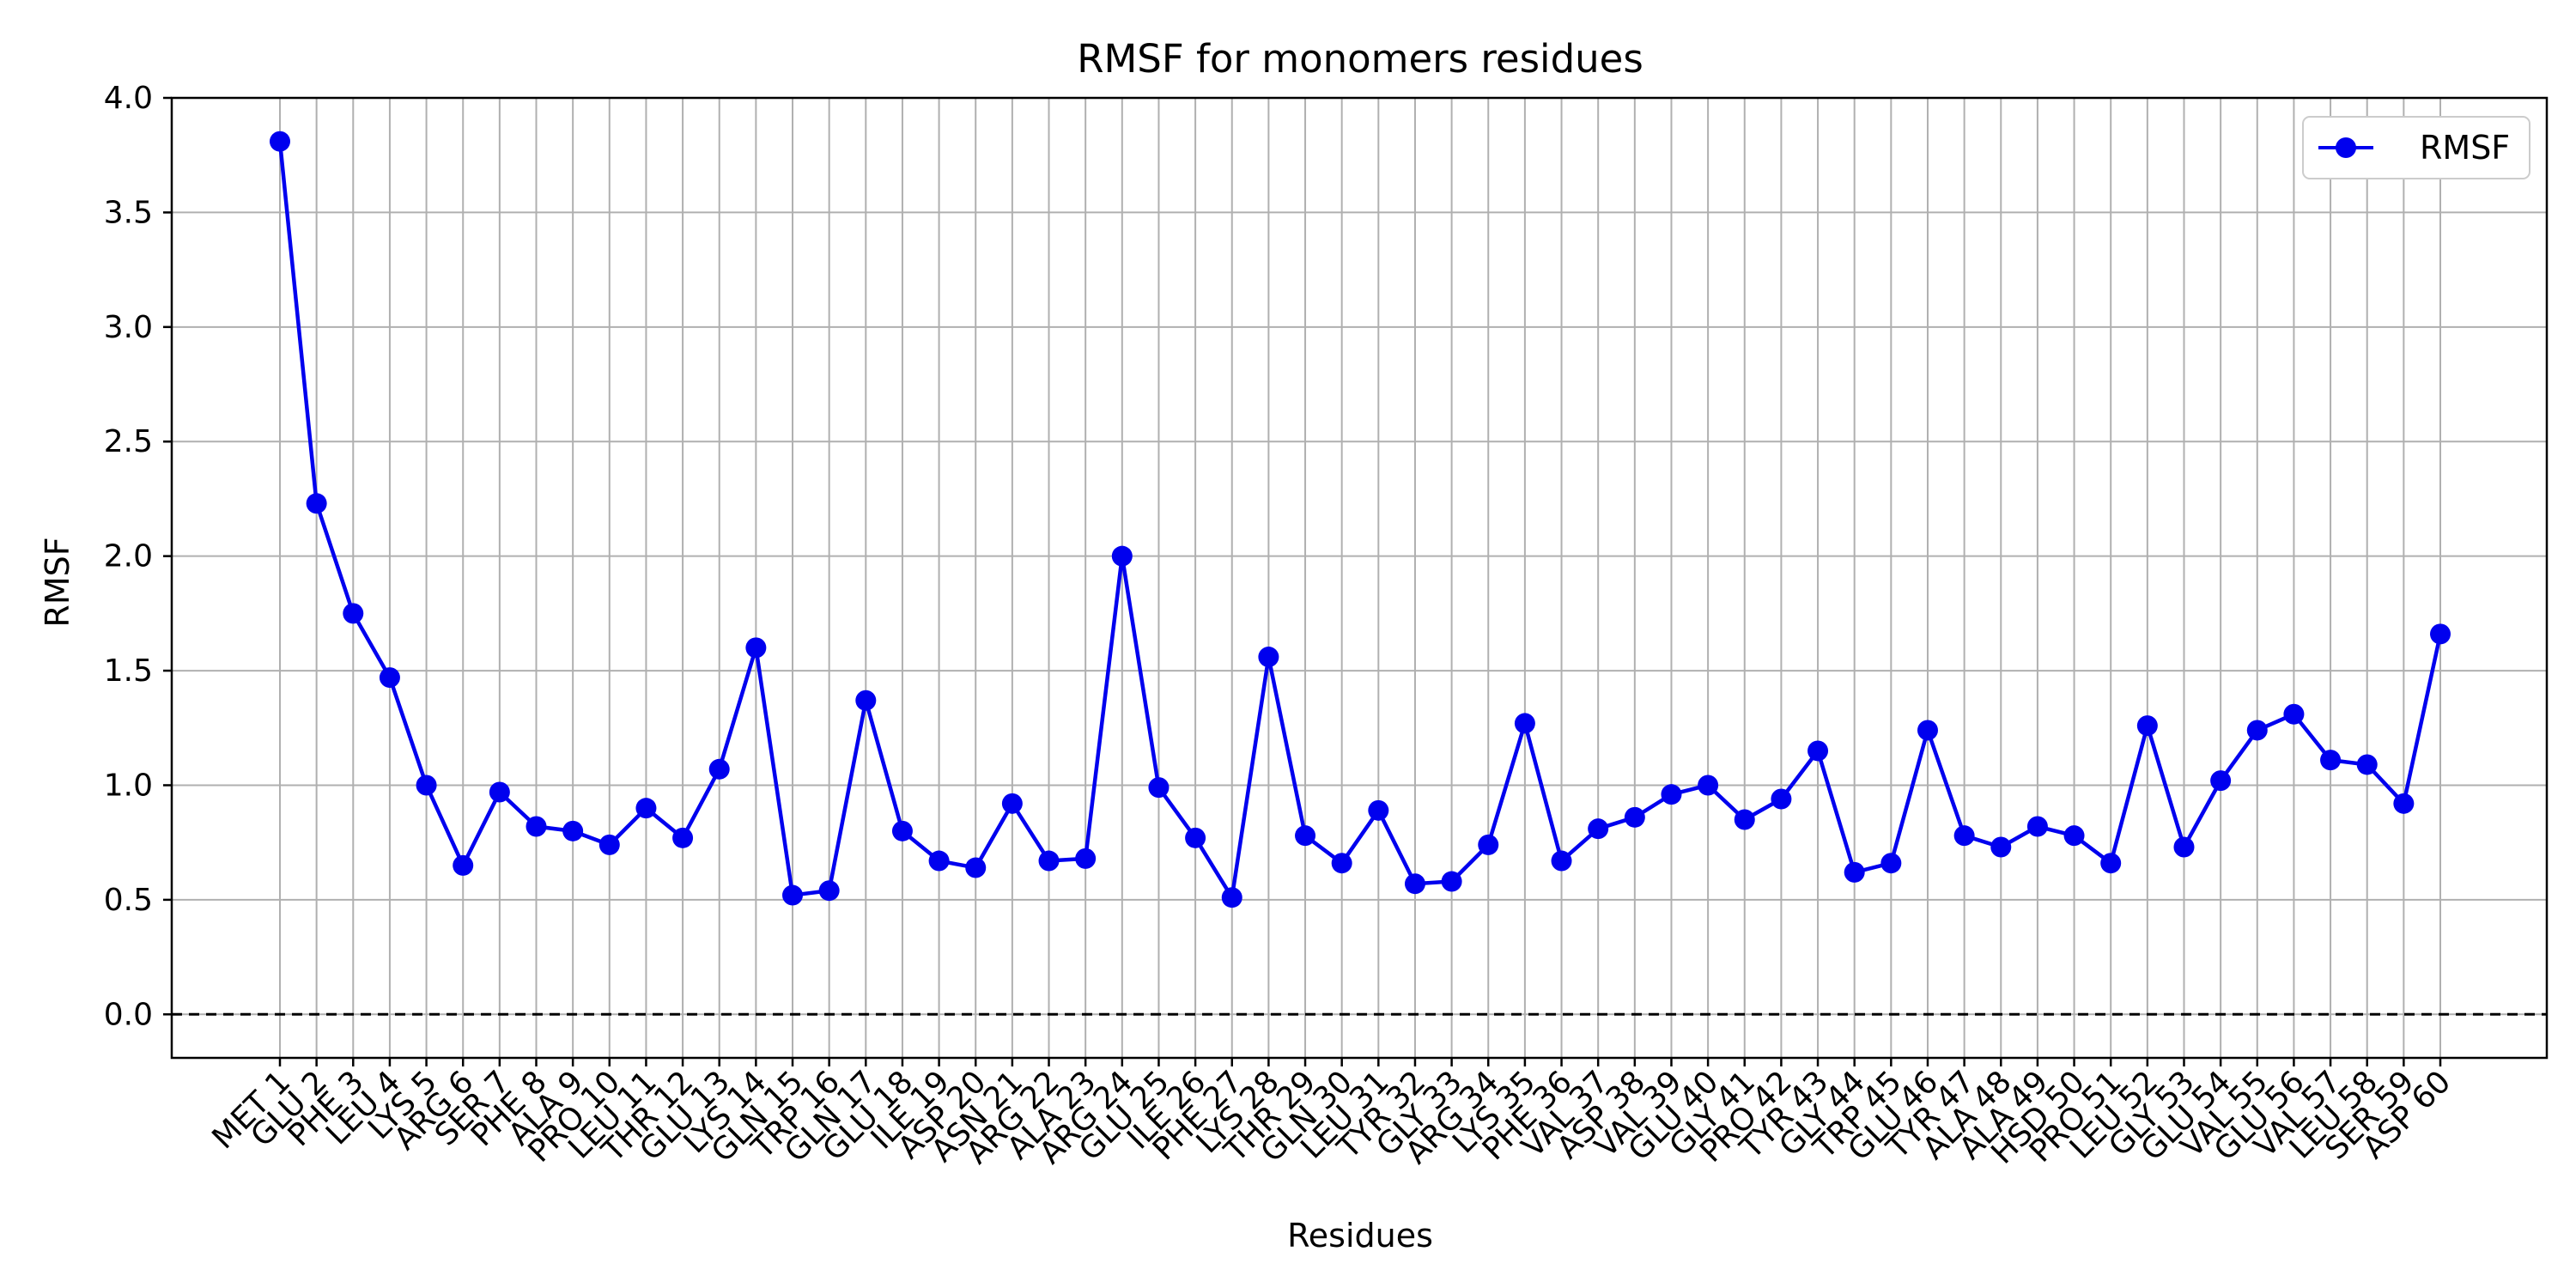 The image size is (2576, 1288). Describe the element at coordinates (128, 786) in the screenshot. I see `y-tick-label: 1.0` at that location.